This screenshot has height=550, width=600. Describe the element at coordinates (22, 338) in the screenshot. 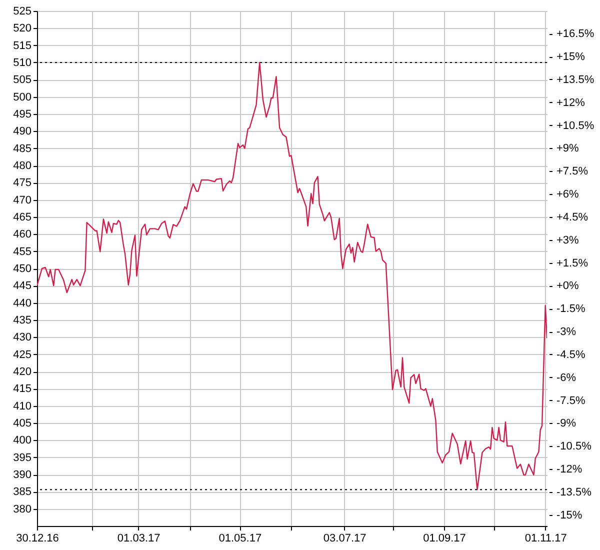

I see `y-tick-label: 430` at that location.